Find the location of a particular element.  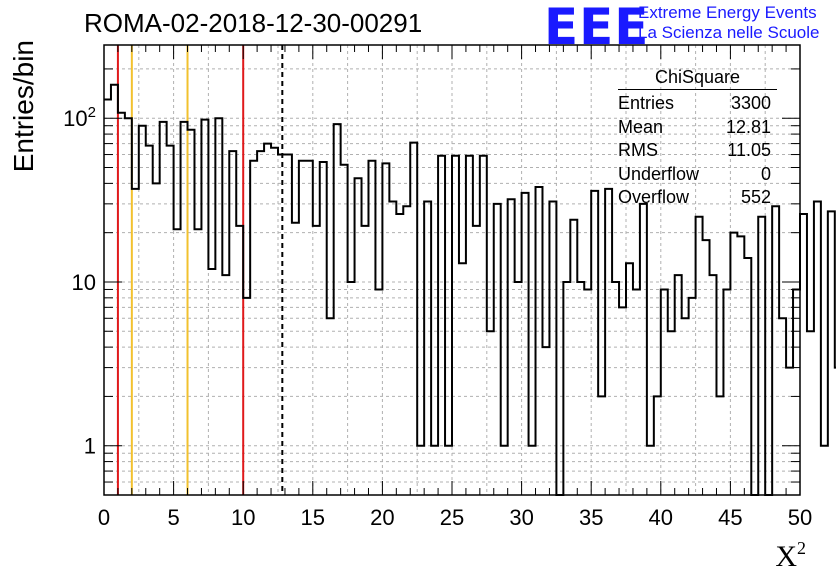

stats-title: ChiSquare is located at coordinates (697, 78).